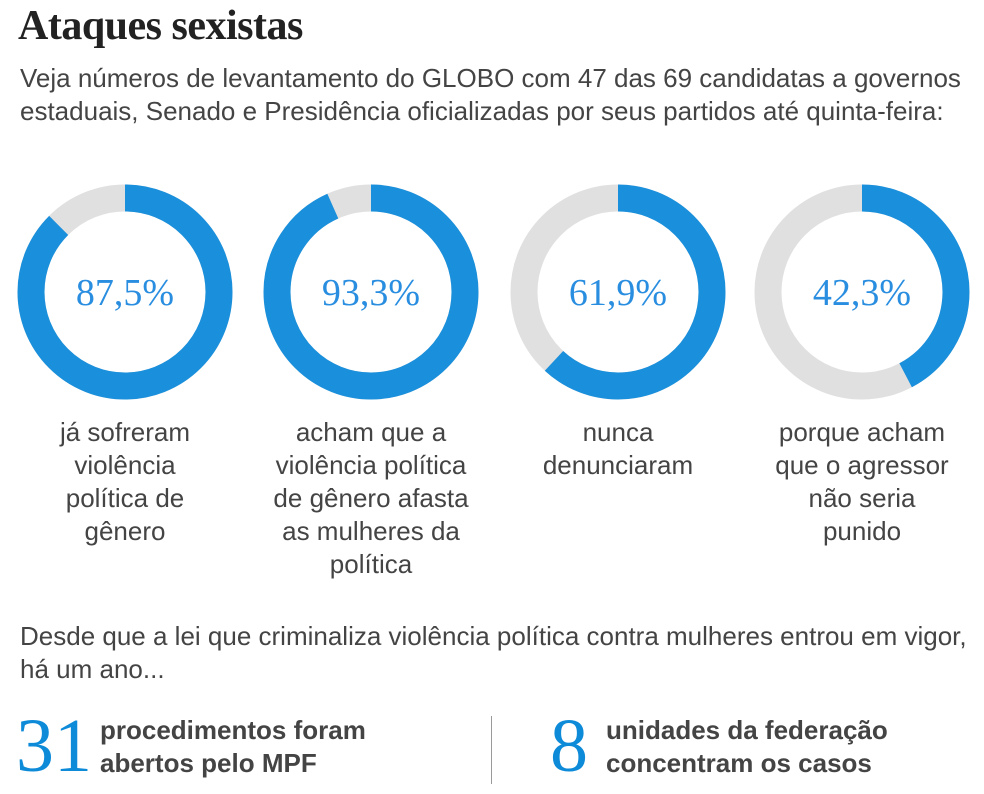 The image size is (984, 794). I want to click on donut-chart: 93,3%, so click(371, 292).